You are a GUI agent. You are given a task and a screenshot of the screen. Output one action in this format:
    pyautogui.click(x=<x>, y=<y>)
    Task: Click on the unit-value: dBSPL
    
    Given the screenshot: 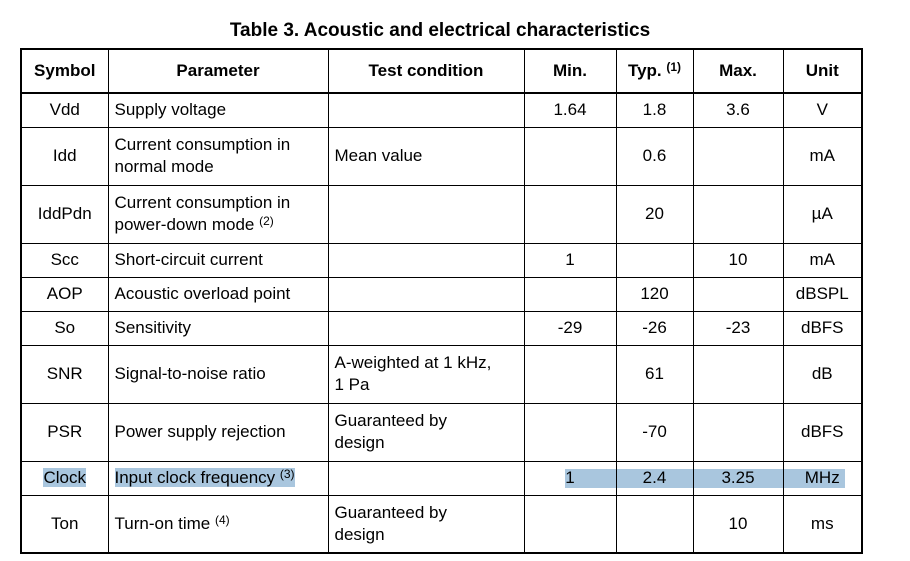 What is the action you would take?
    pyautogui.click(x=822, y=293)
    